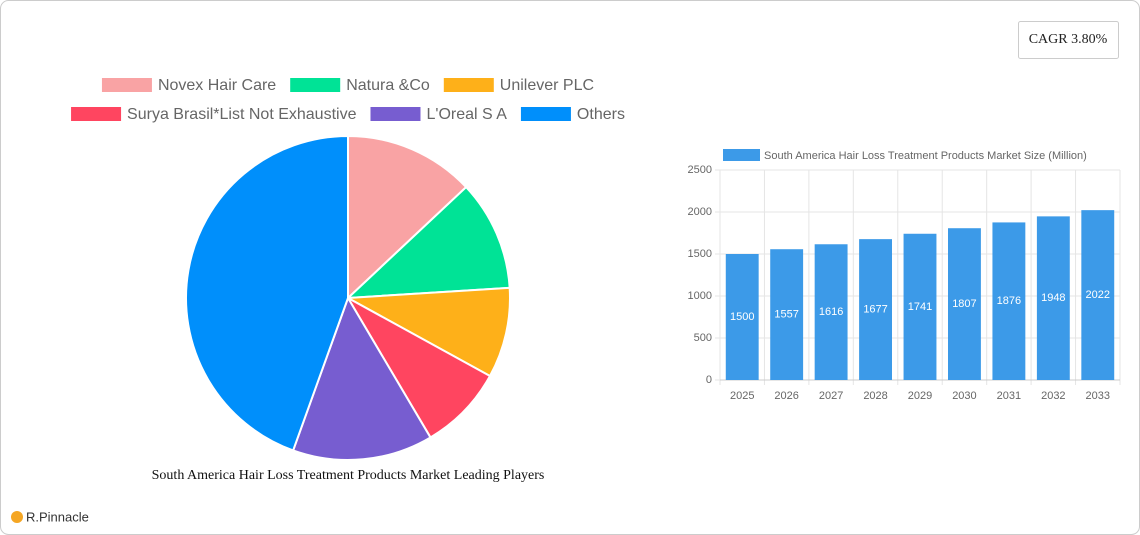 The height and width of the screenshot is (535, 1140). Describe the element at coordinates (786, 396) in the screenshot. I see `x-tick-label: 2026` at that location.